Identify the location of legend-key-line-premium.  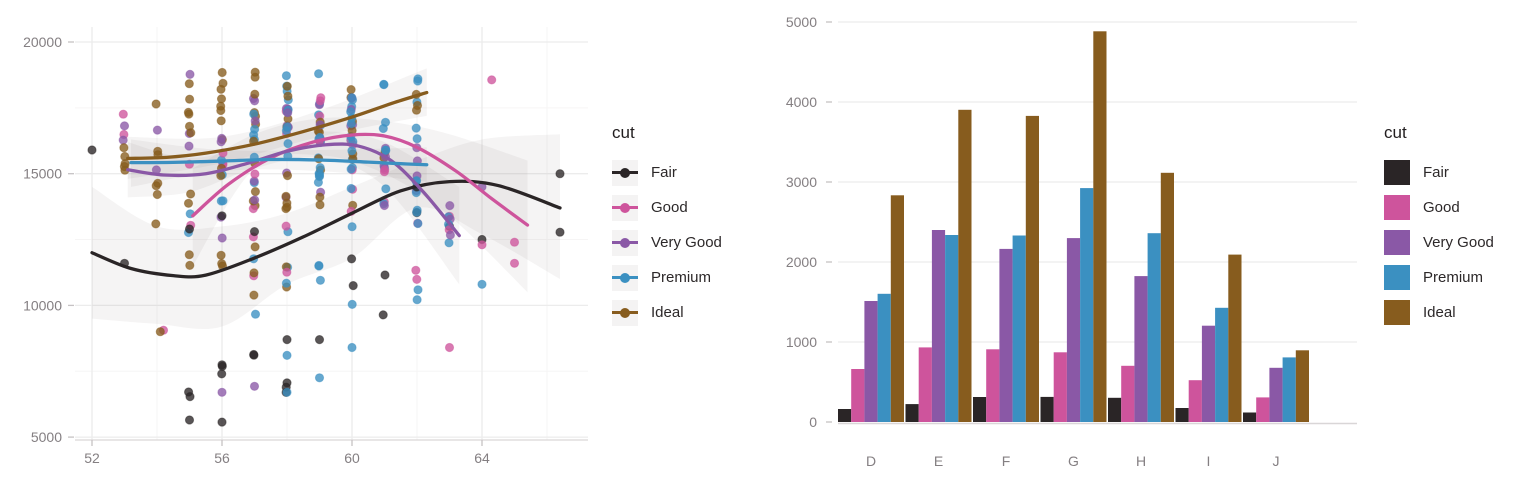
(625, 277).